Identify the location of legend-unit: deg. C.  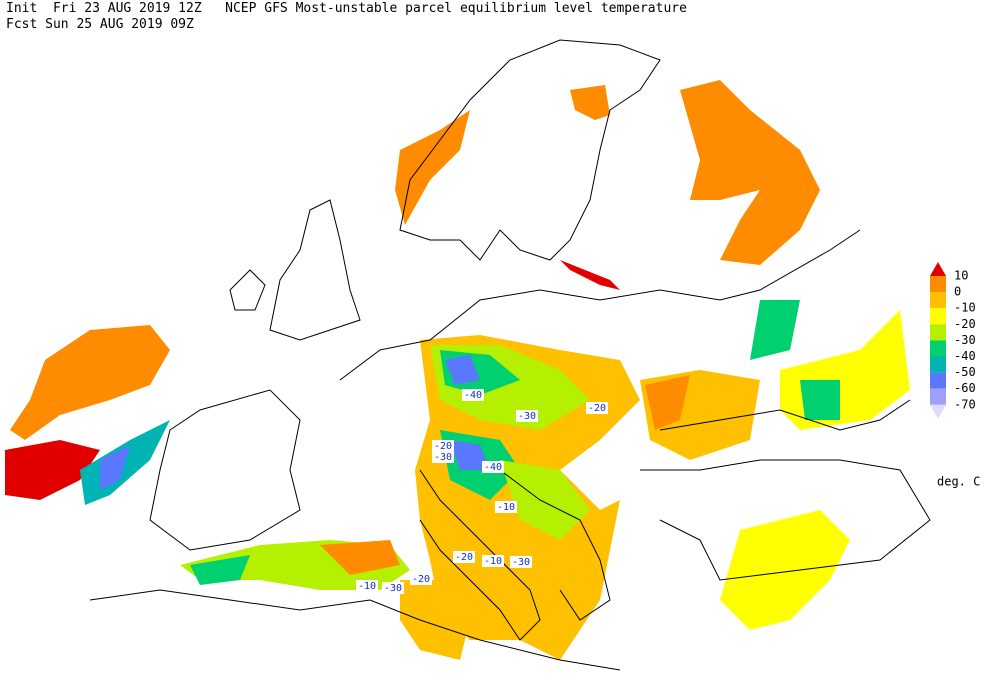
(958, 482).